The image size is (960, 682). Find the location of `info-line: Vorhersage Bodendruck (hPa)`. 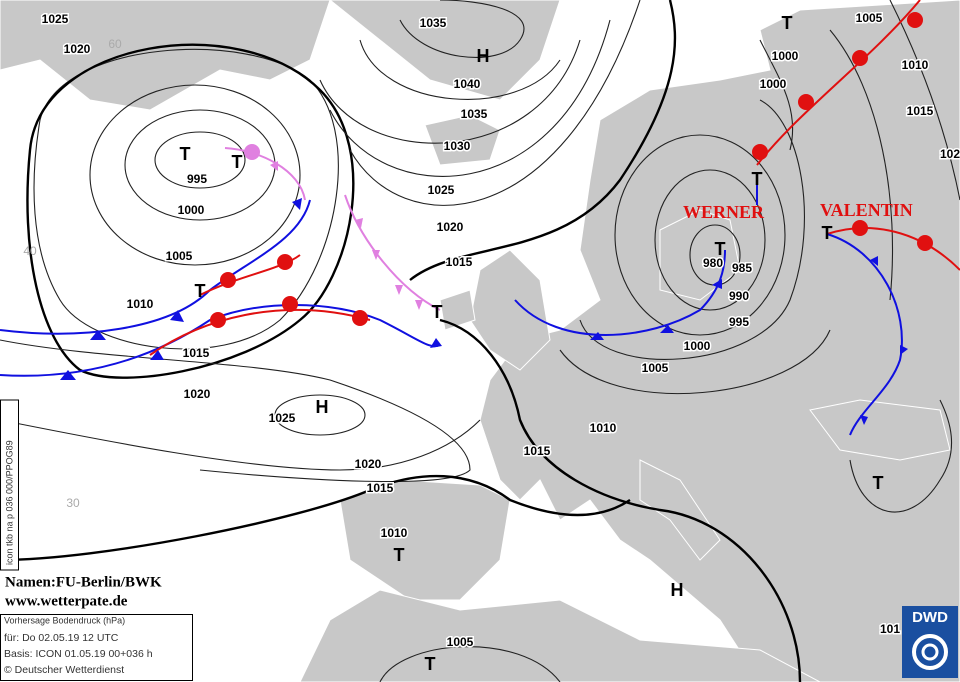

info-line: Vorhersage Bodendruck (hPa) is located at coordinates (64, 620).